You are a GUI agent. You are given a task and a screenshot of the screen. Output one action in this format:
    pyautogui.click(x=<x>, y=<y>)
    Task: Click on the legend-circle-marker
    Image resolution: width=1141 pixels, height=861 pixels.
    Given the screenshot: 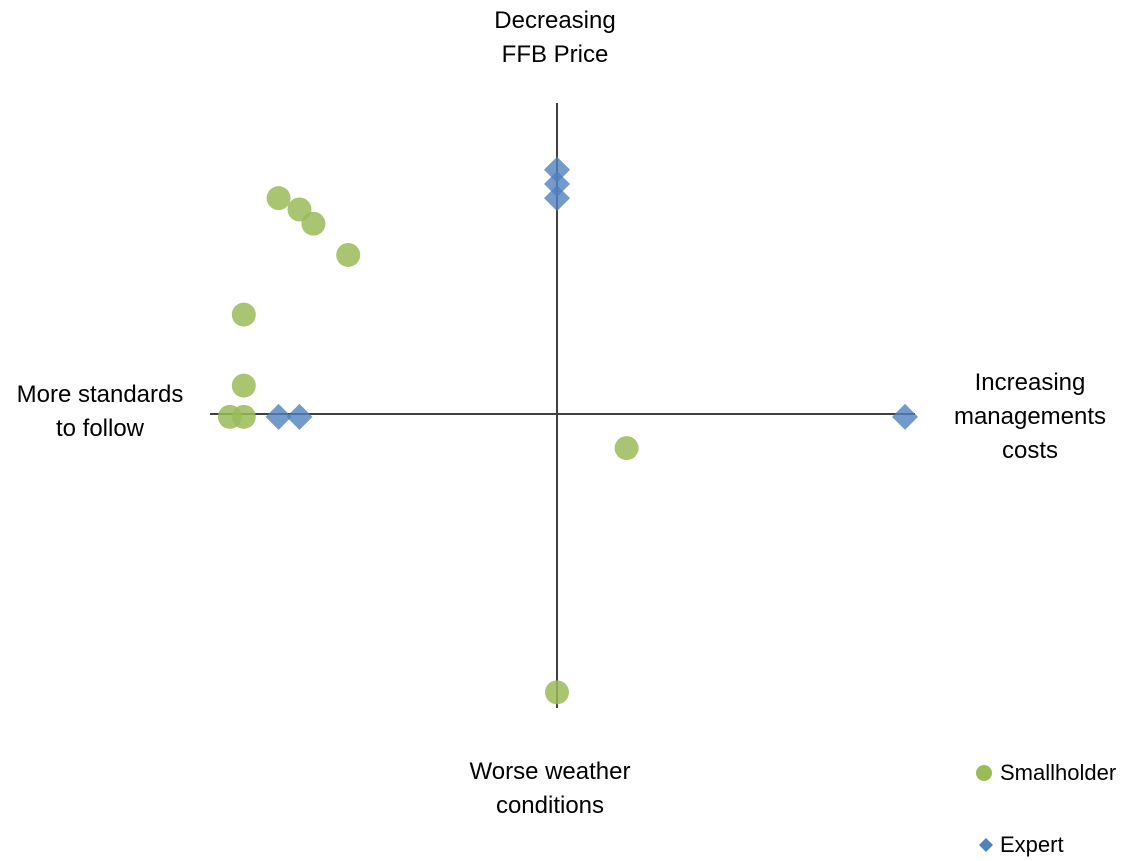 What is the action you would take?
    pyautogui.click(x=984, y=773)
    